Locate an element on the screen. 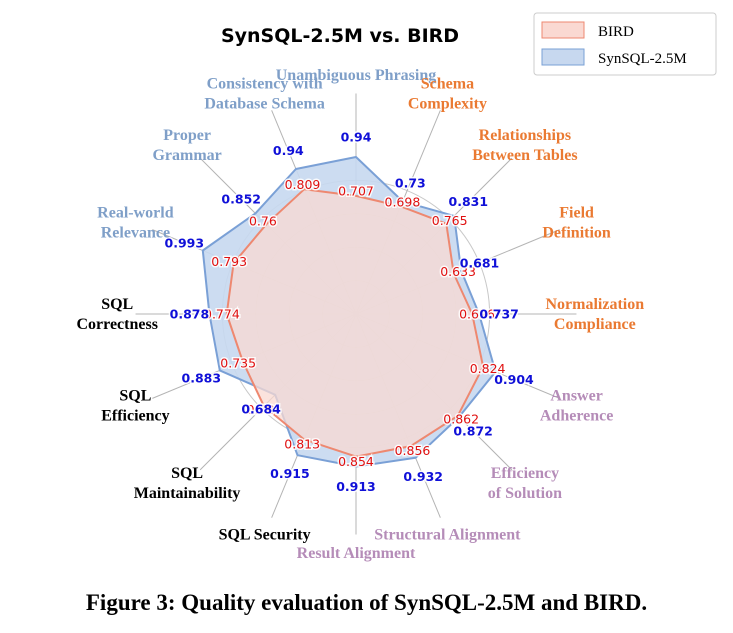 Image resolution: width=733 pixels, height=633 pixels. bird-value-label: 0.765 is located at coordinates (450, 220).